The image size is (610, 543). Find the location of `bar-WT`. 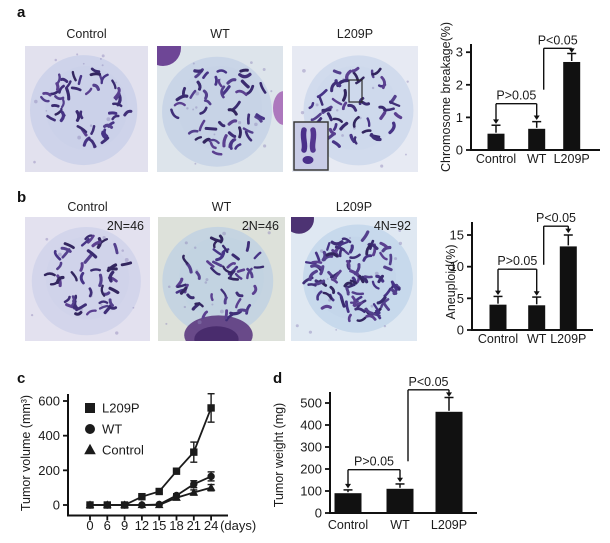

bar-WT is located at coordinates (400, 500).